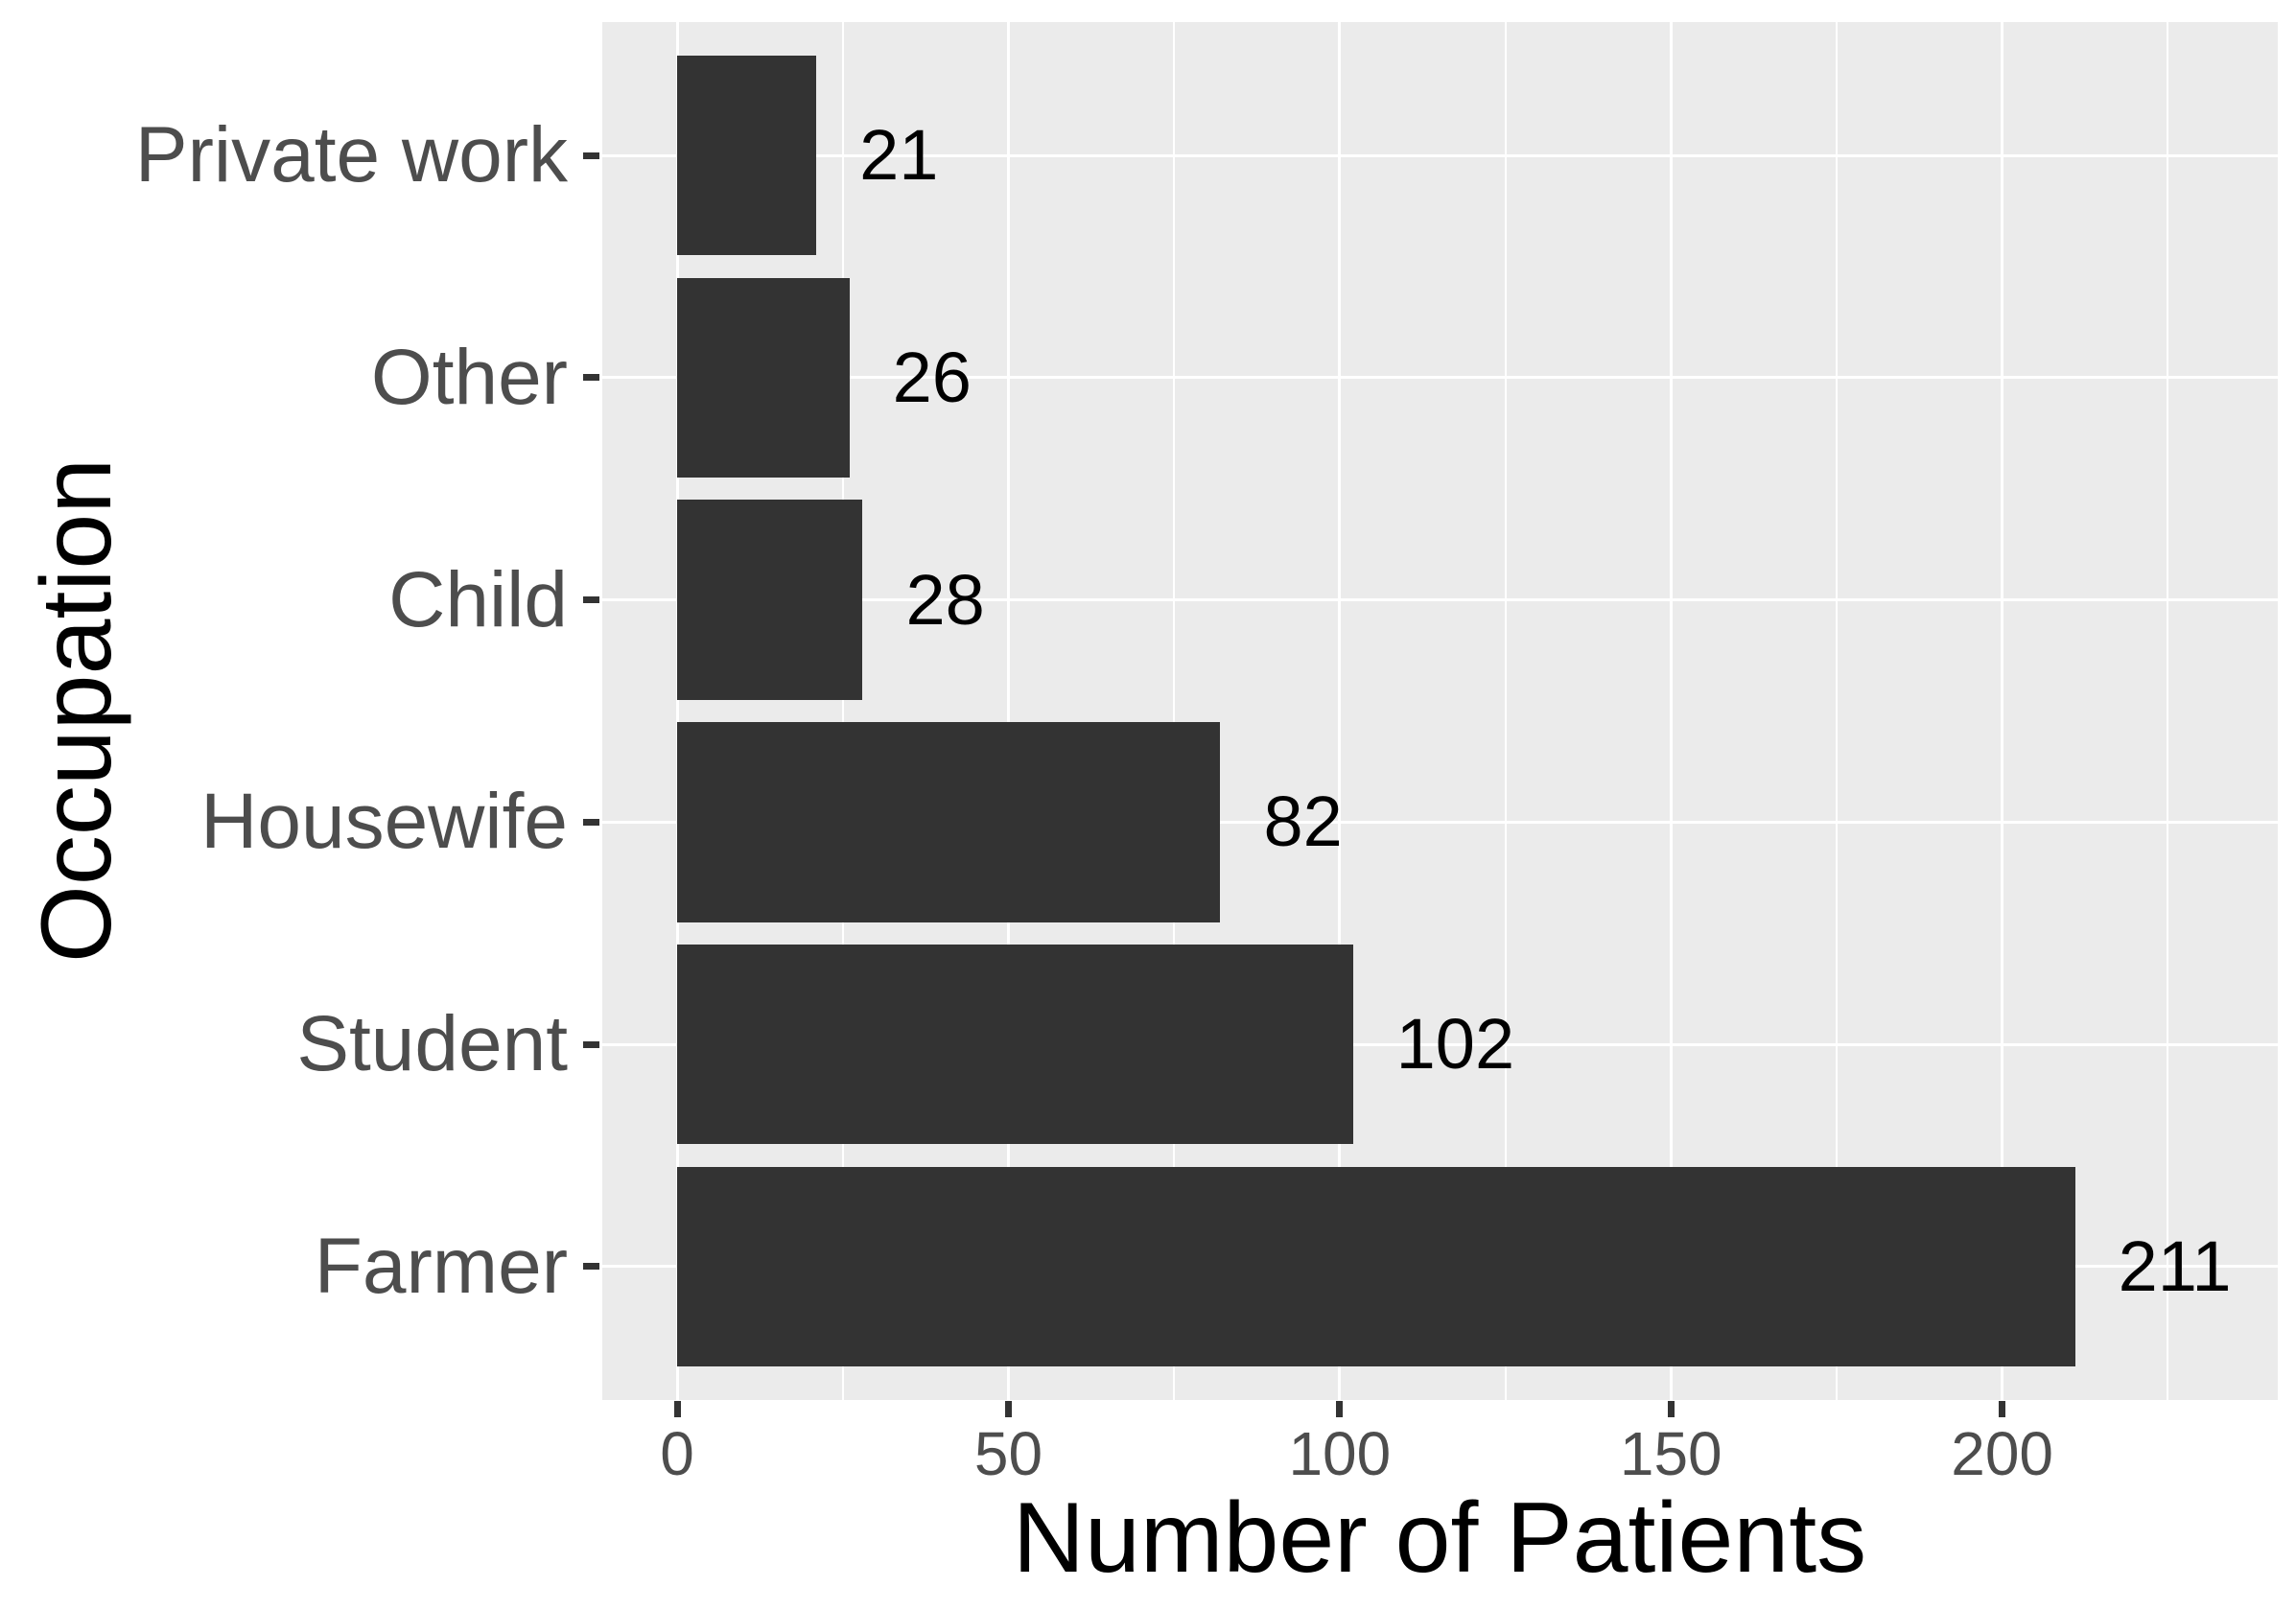  What do you see at coordinates (1303, 822) in the screenshot?
I see `bar-value-label: 82` at bounding box center [1303, 822].